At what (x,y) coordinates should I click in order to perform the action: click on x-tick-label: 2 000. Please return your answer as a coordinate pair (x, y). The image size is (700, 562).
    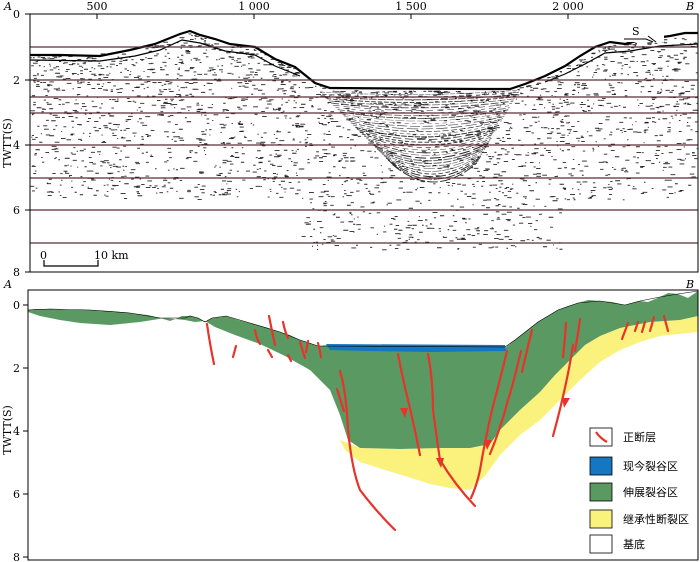
    Looking at the image, I should click on (568, 6).